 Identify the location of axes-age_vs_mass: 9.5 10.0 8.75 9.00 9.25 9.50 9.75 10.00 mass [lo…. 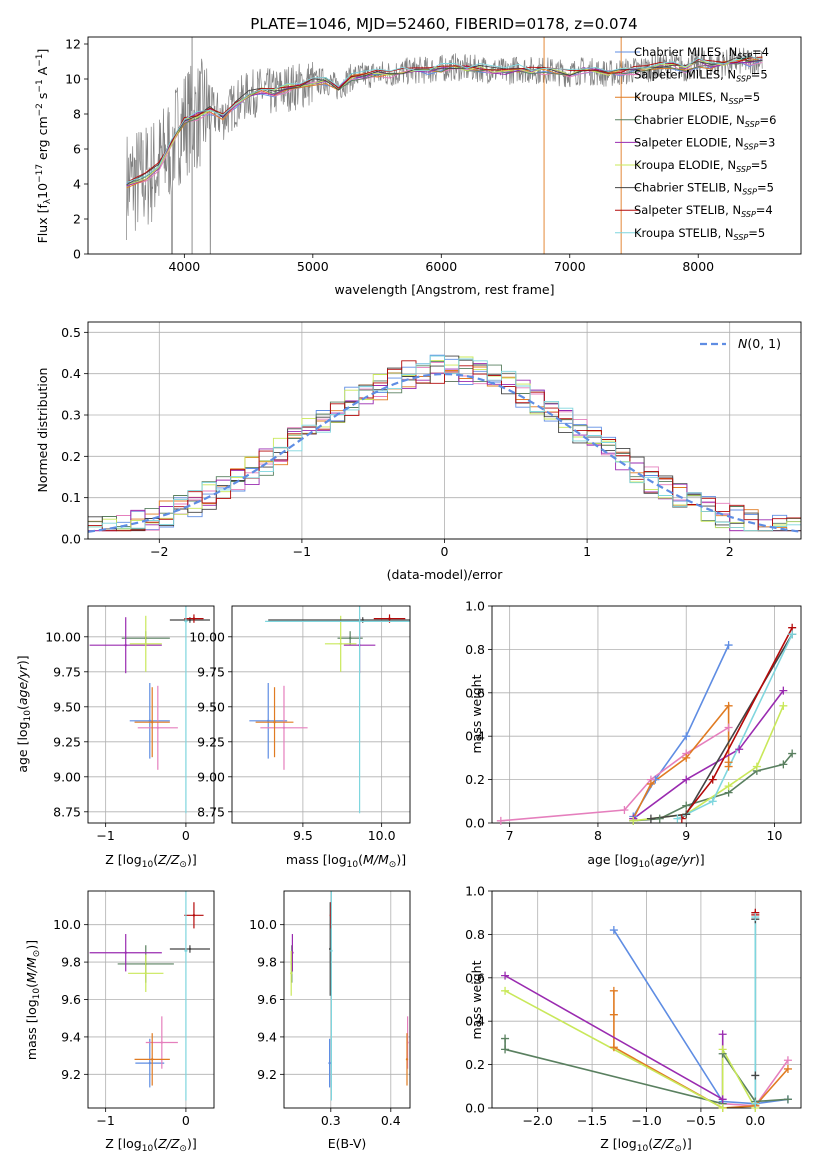
(300, 737).